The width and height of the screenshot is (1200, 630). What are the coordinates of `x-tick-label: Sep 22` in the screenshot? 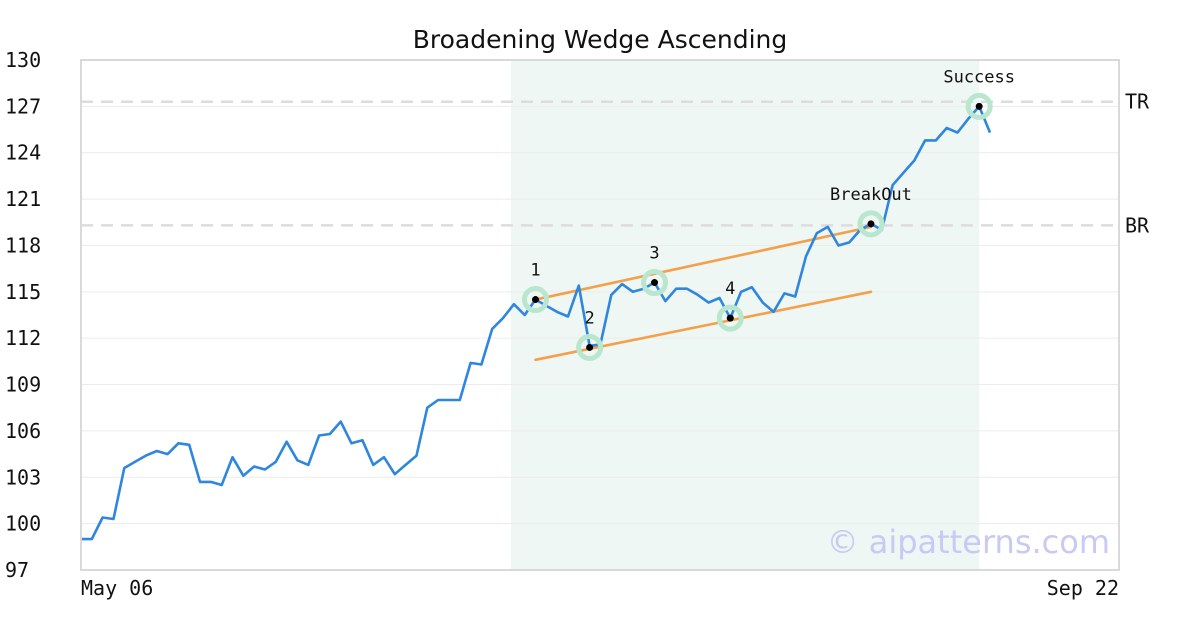 It's located at (1083, 588).